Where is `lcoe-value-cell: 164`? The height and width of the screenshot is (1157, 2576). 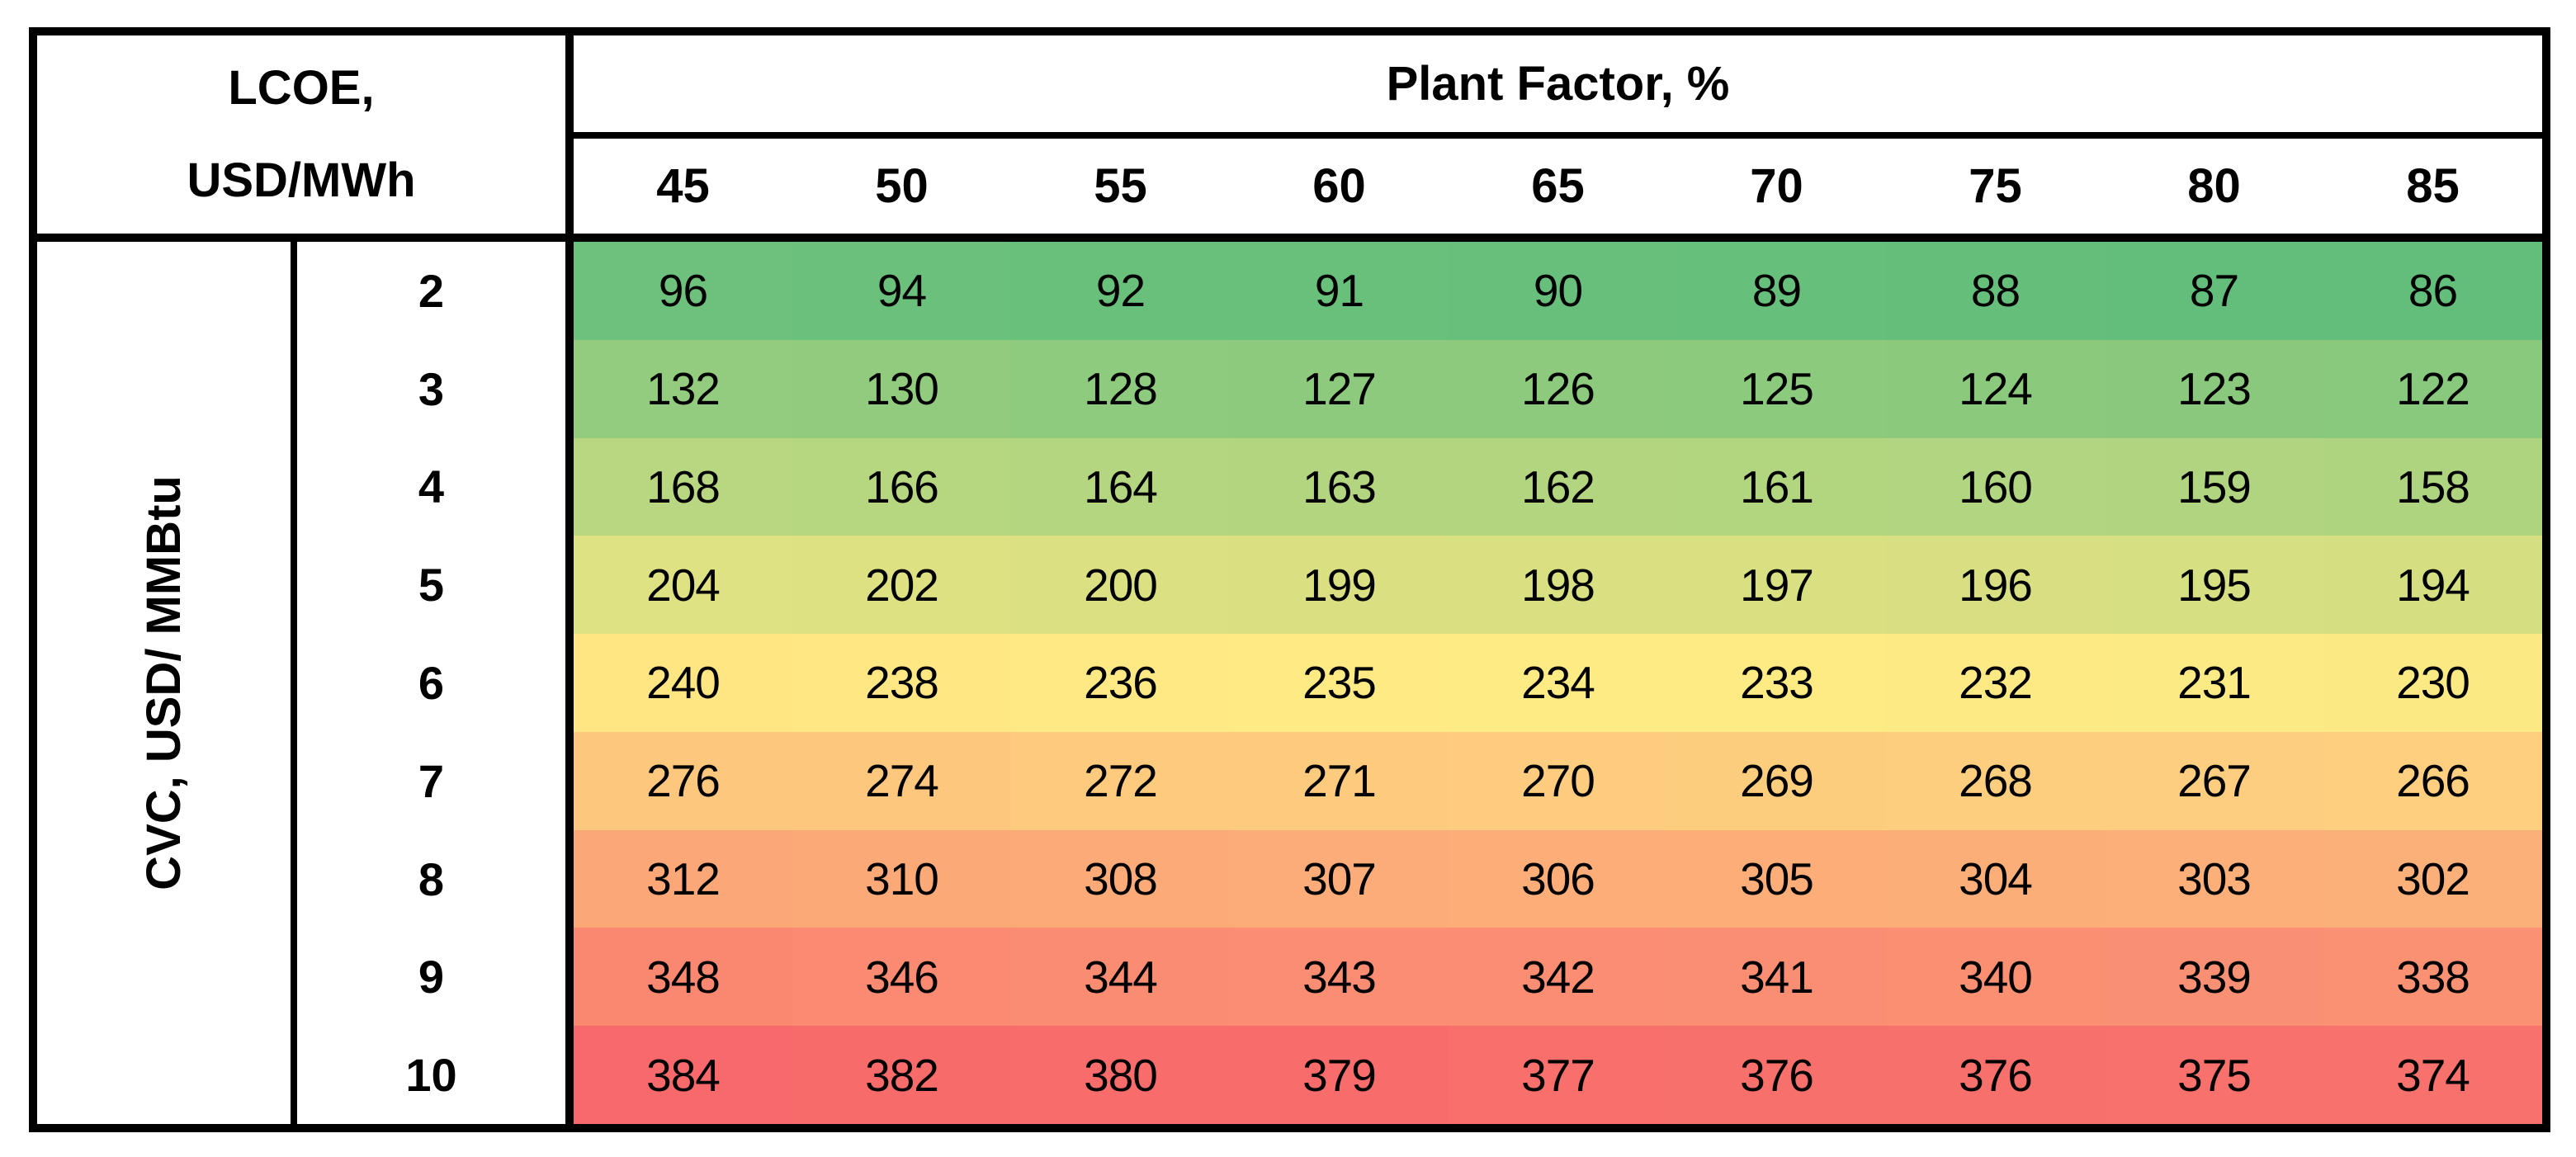 lcoe-value-cell: 164 is located at coordinates (1120, 486).